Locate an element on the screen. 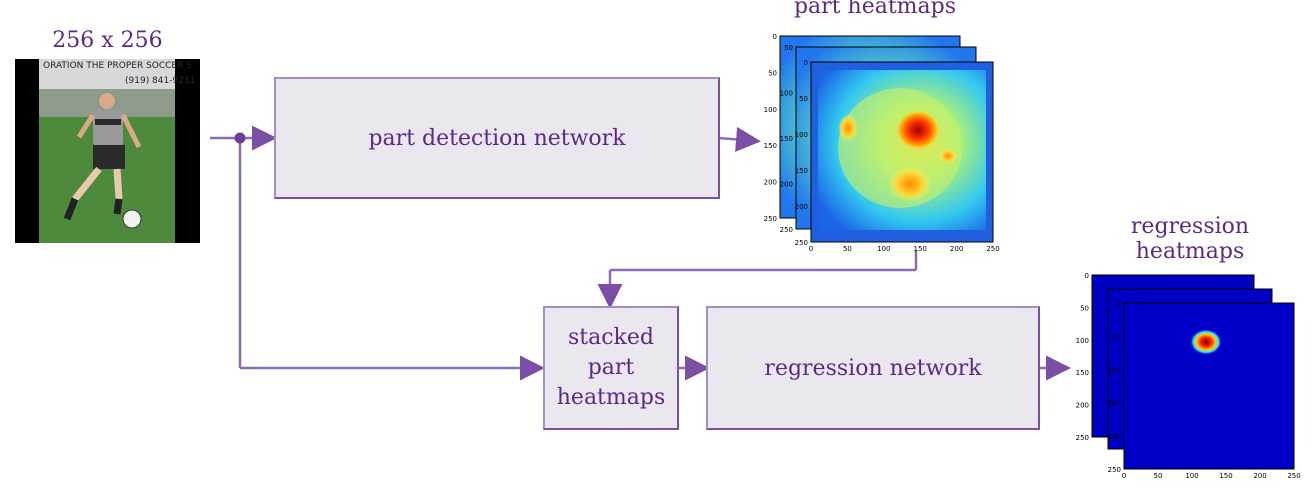 The image size is (1316, 496). part-front-x-tick: 200 is located at coordinates (956, 249).